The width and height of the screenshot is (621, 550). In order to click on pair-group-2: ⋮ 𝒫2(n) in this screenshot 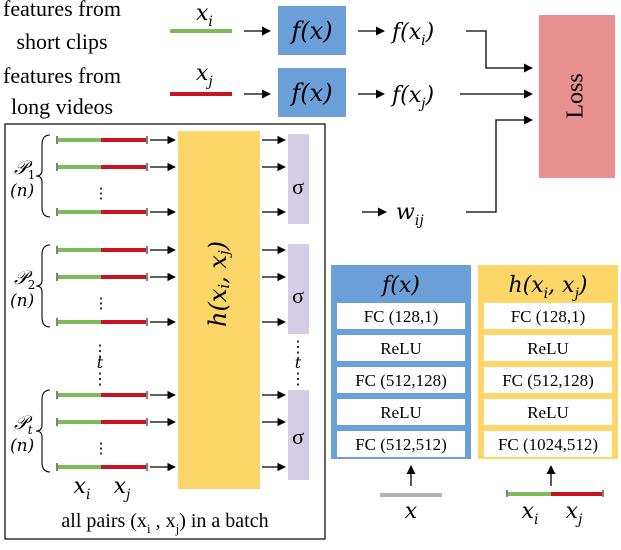, I will do `click(148, 286)`.